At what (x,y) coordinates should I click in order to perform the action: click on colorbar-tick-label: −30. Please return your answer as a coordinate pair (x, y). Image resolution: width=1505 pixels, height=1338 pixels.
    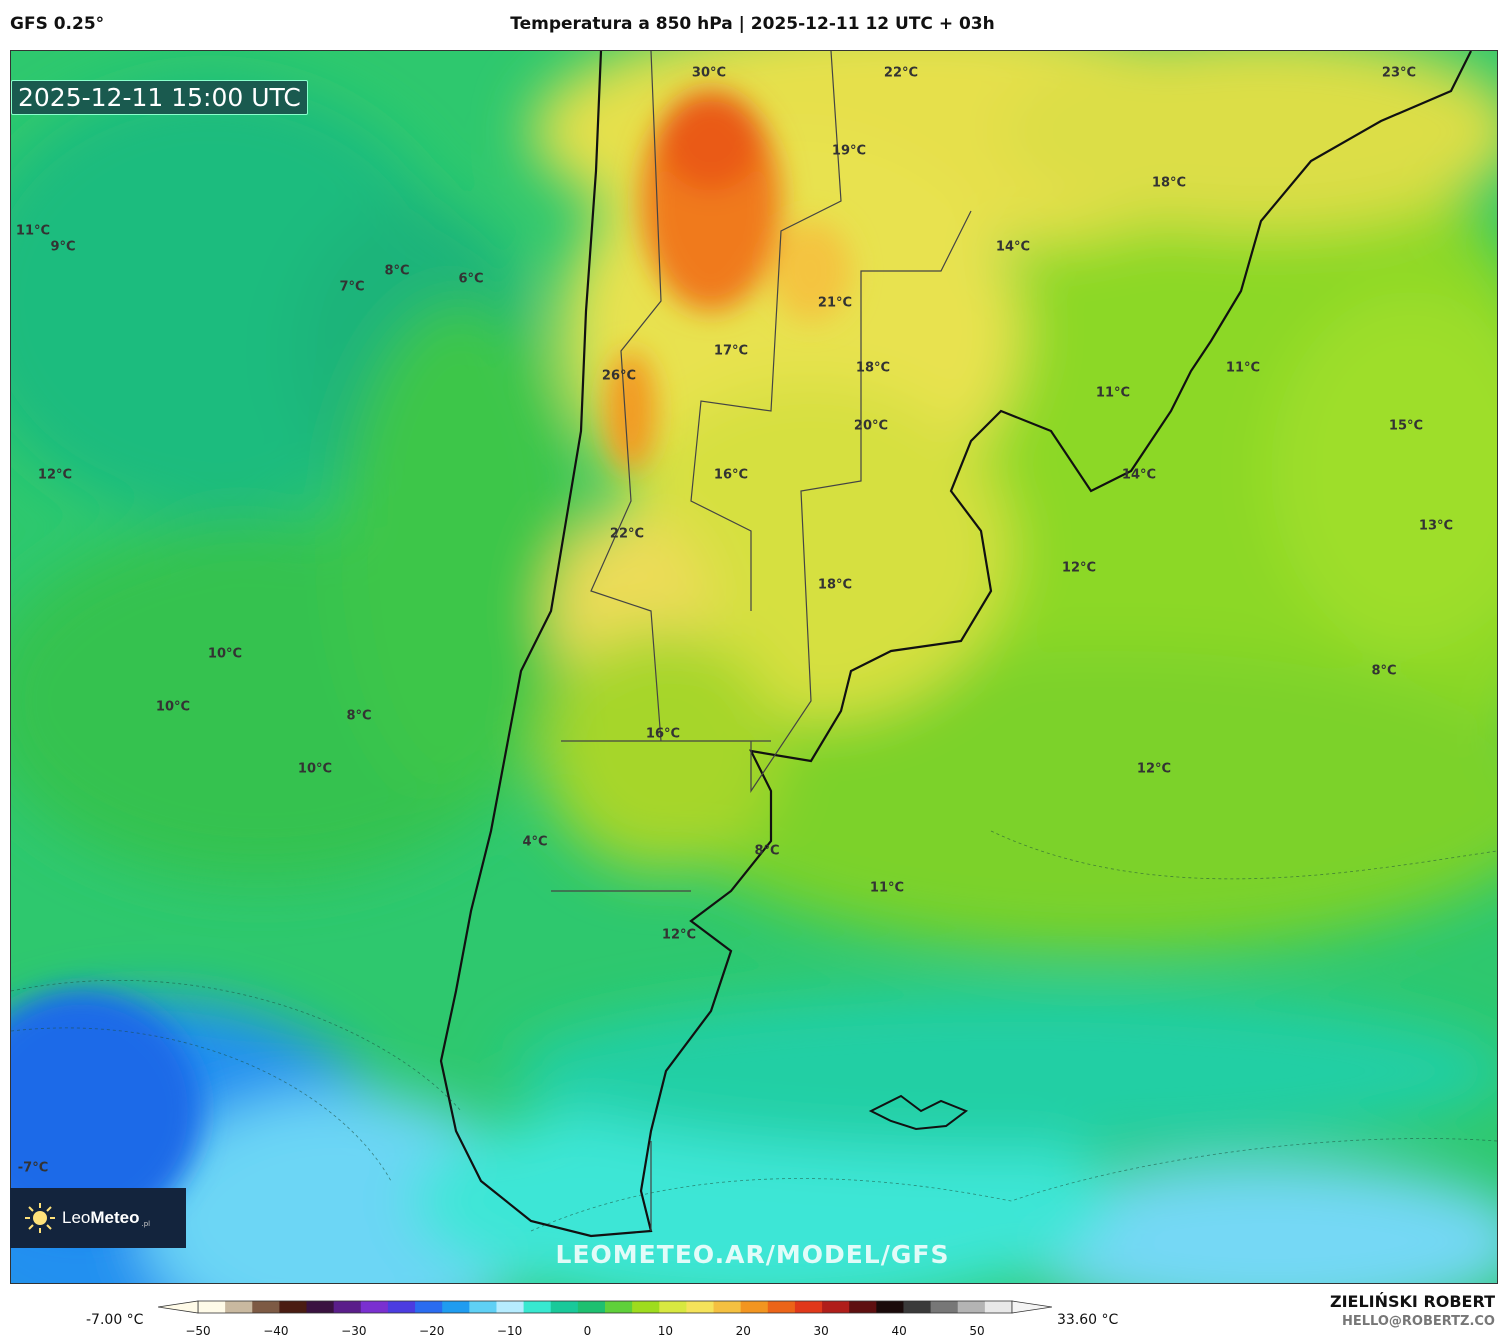
    Looking at the image, I should click on (354, 1331).